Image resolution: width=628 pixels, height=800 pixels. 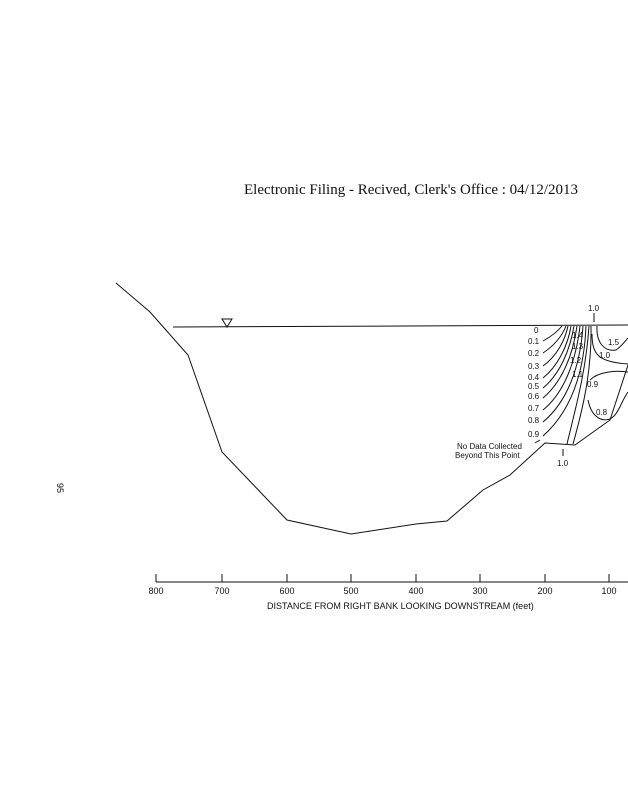 I want to click on x-tick-label: 100, so click(x=608, y=591).